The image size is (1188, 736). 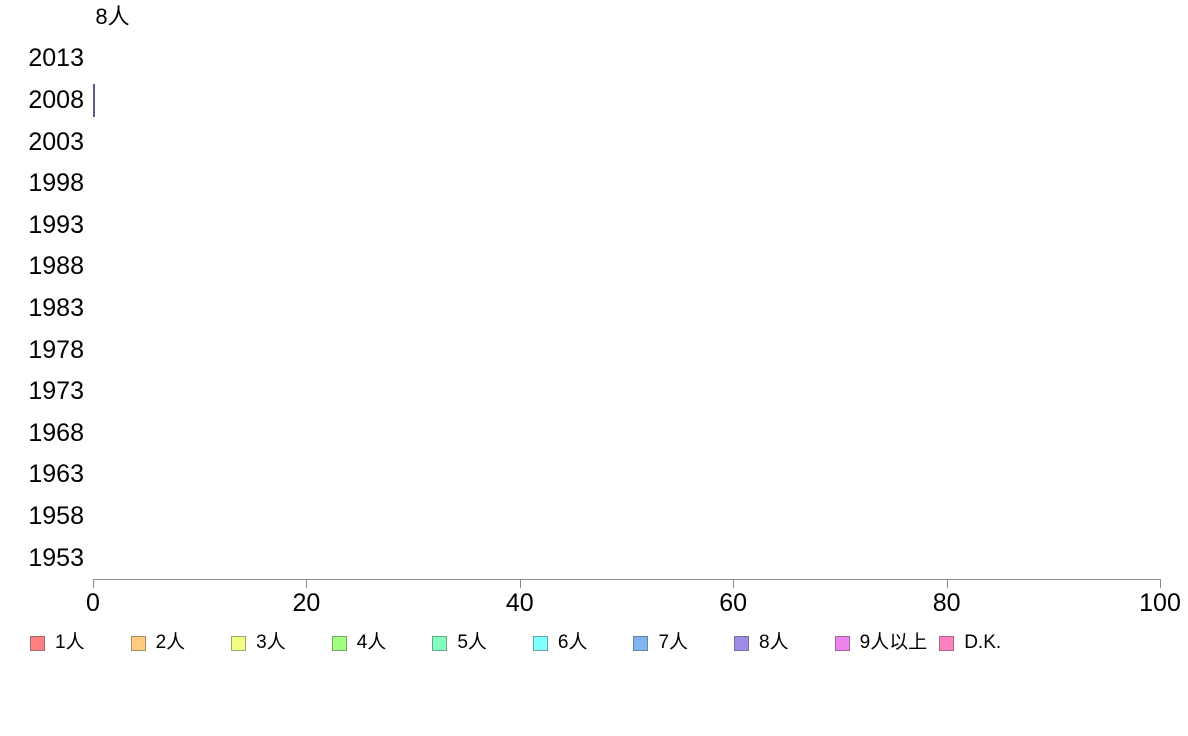 I want to click on legend-item: 8人, so click(x=761, y=643).